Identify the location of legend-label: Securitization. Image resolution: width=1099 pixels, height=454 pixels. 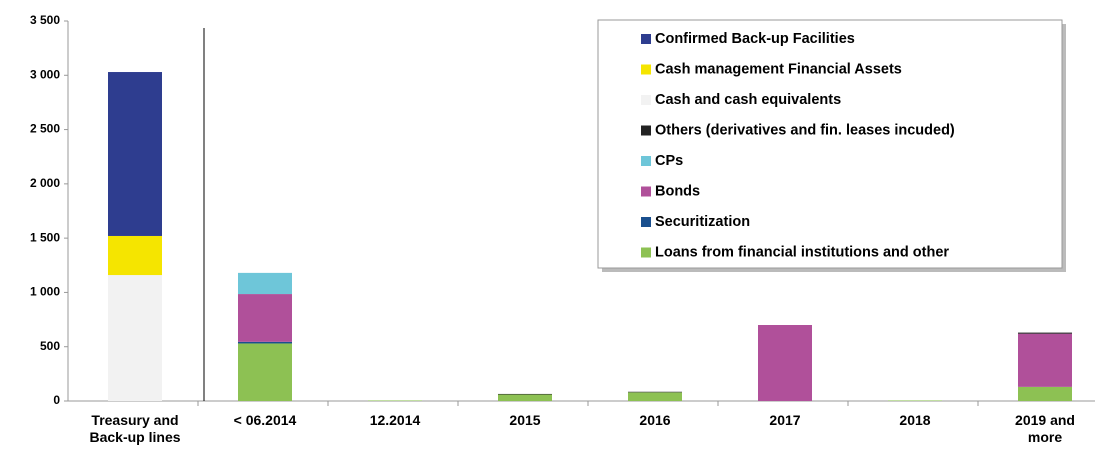
(702, 222).